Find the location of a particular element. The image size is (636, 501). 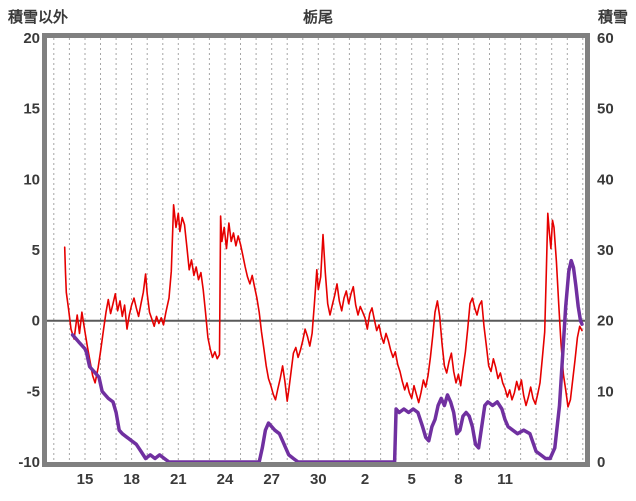

x-tick-label: 5 is located at coordinates (412, 479).